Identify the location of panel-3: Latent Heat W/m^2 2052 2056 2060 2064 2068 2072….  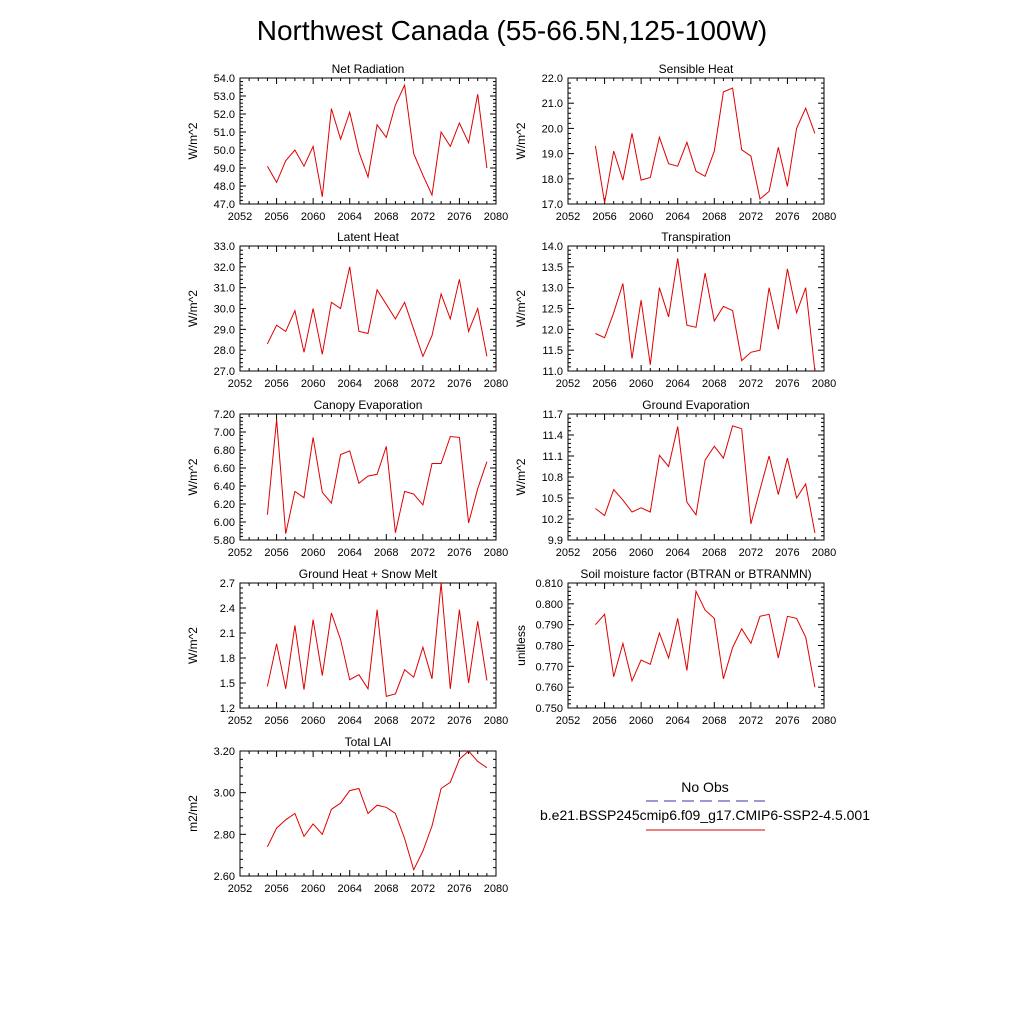
(347, 310).